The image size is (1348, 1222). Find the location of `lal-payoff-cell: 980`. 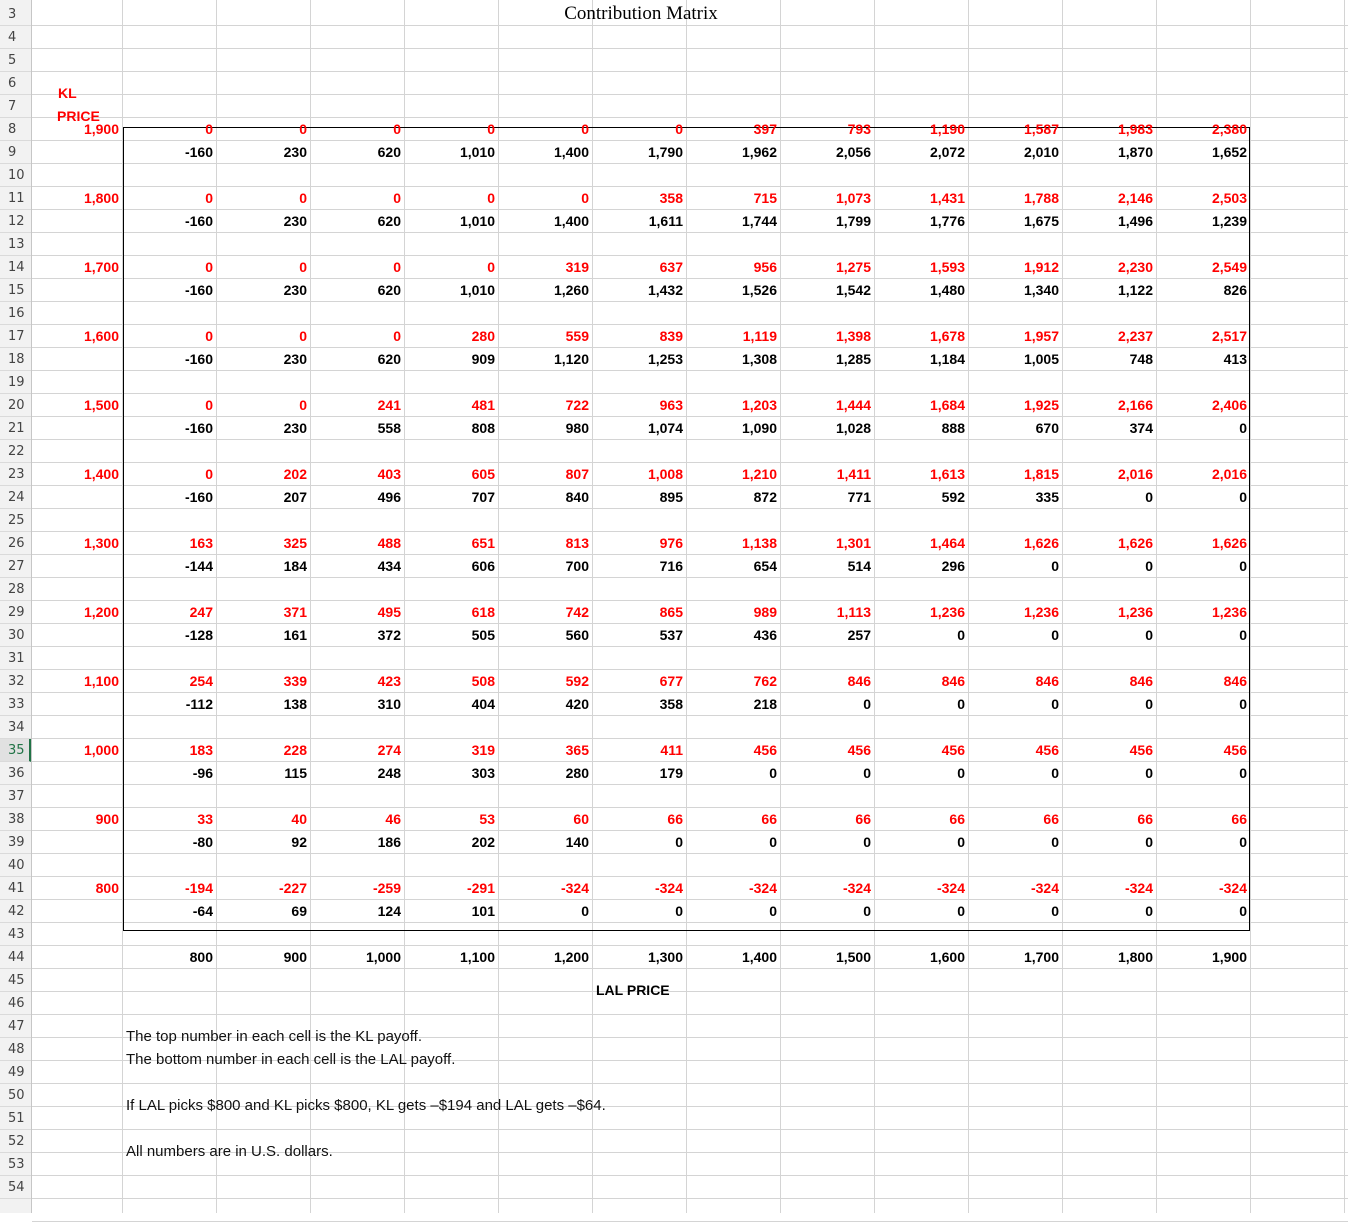

lal-payoff-cell: 980 is located at coordinates (577, 428).